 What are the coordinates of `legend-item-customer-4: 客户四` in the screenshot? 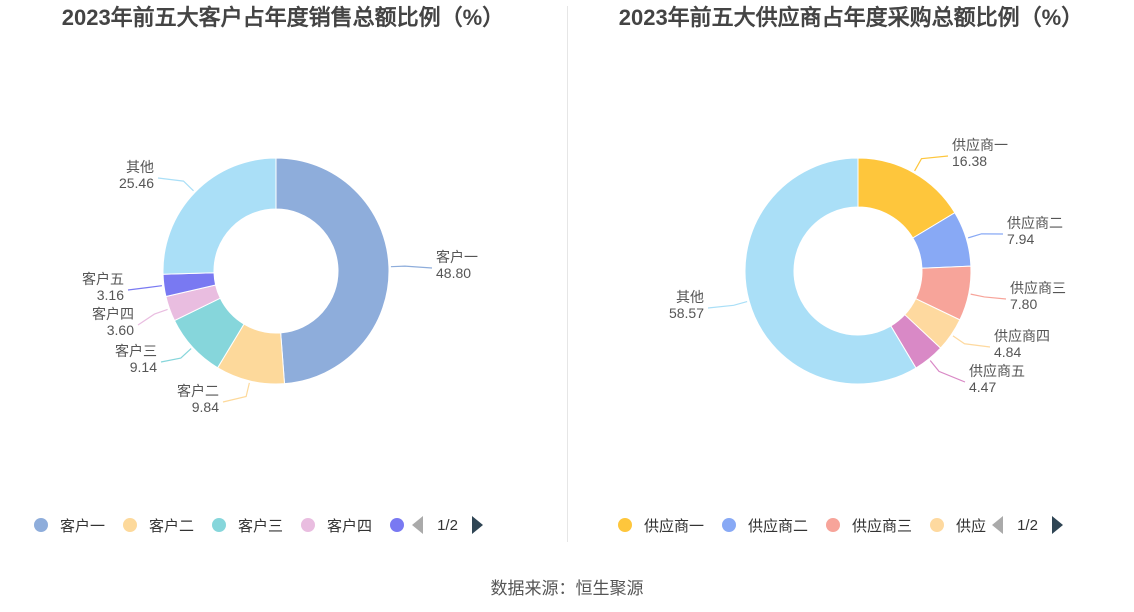 It's located at (336, 525).